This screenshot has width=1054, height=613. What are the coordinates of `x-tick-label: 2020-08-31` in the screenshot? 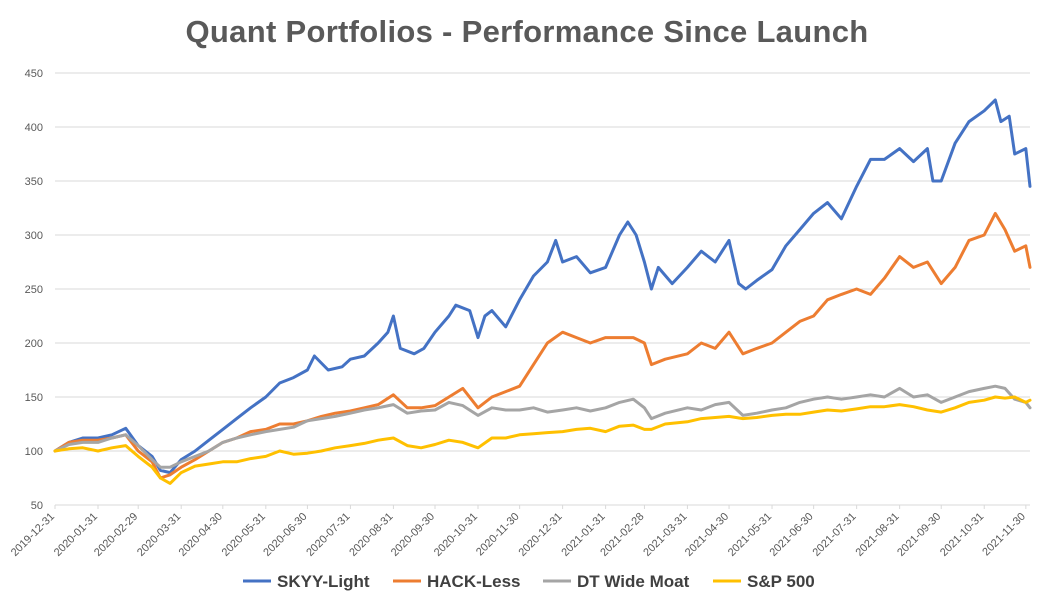 It's located at (371, 535).